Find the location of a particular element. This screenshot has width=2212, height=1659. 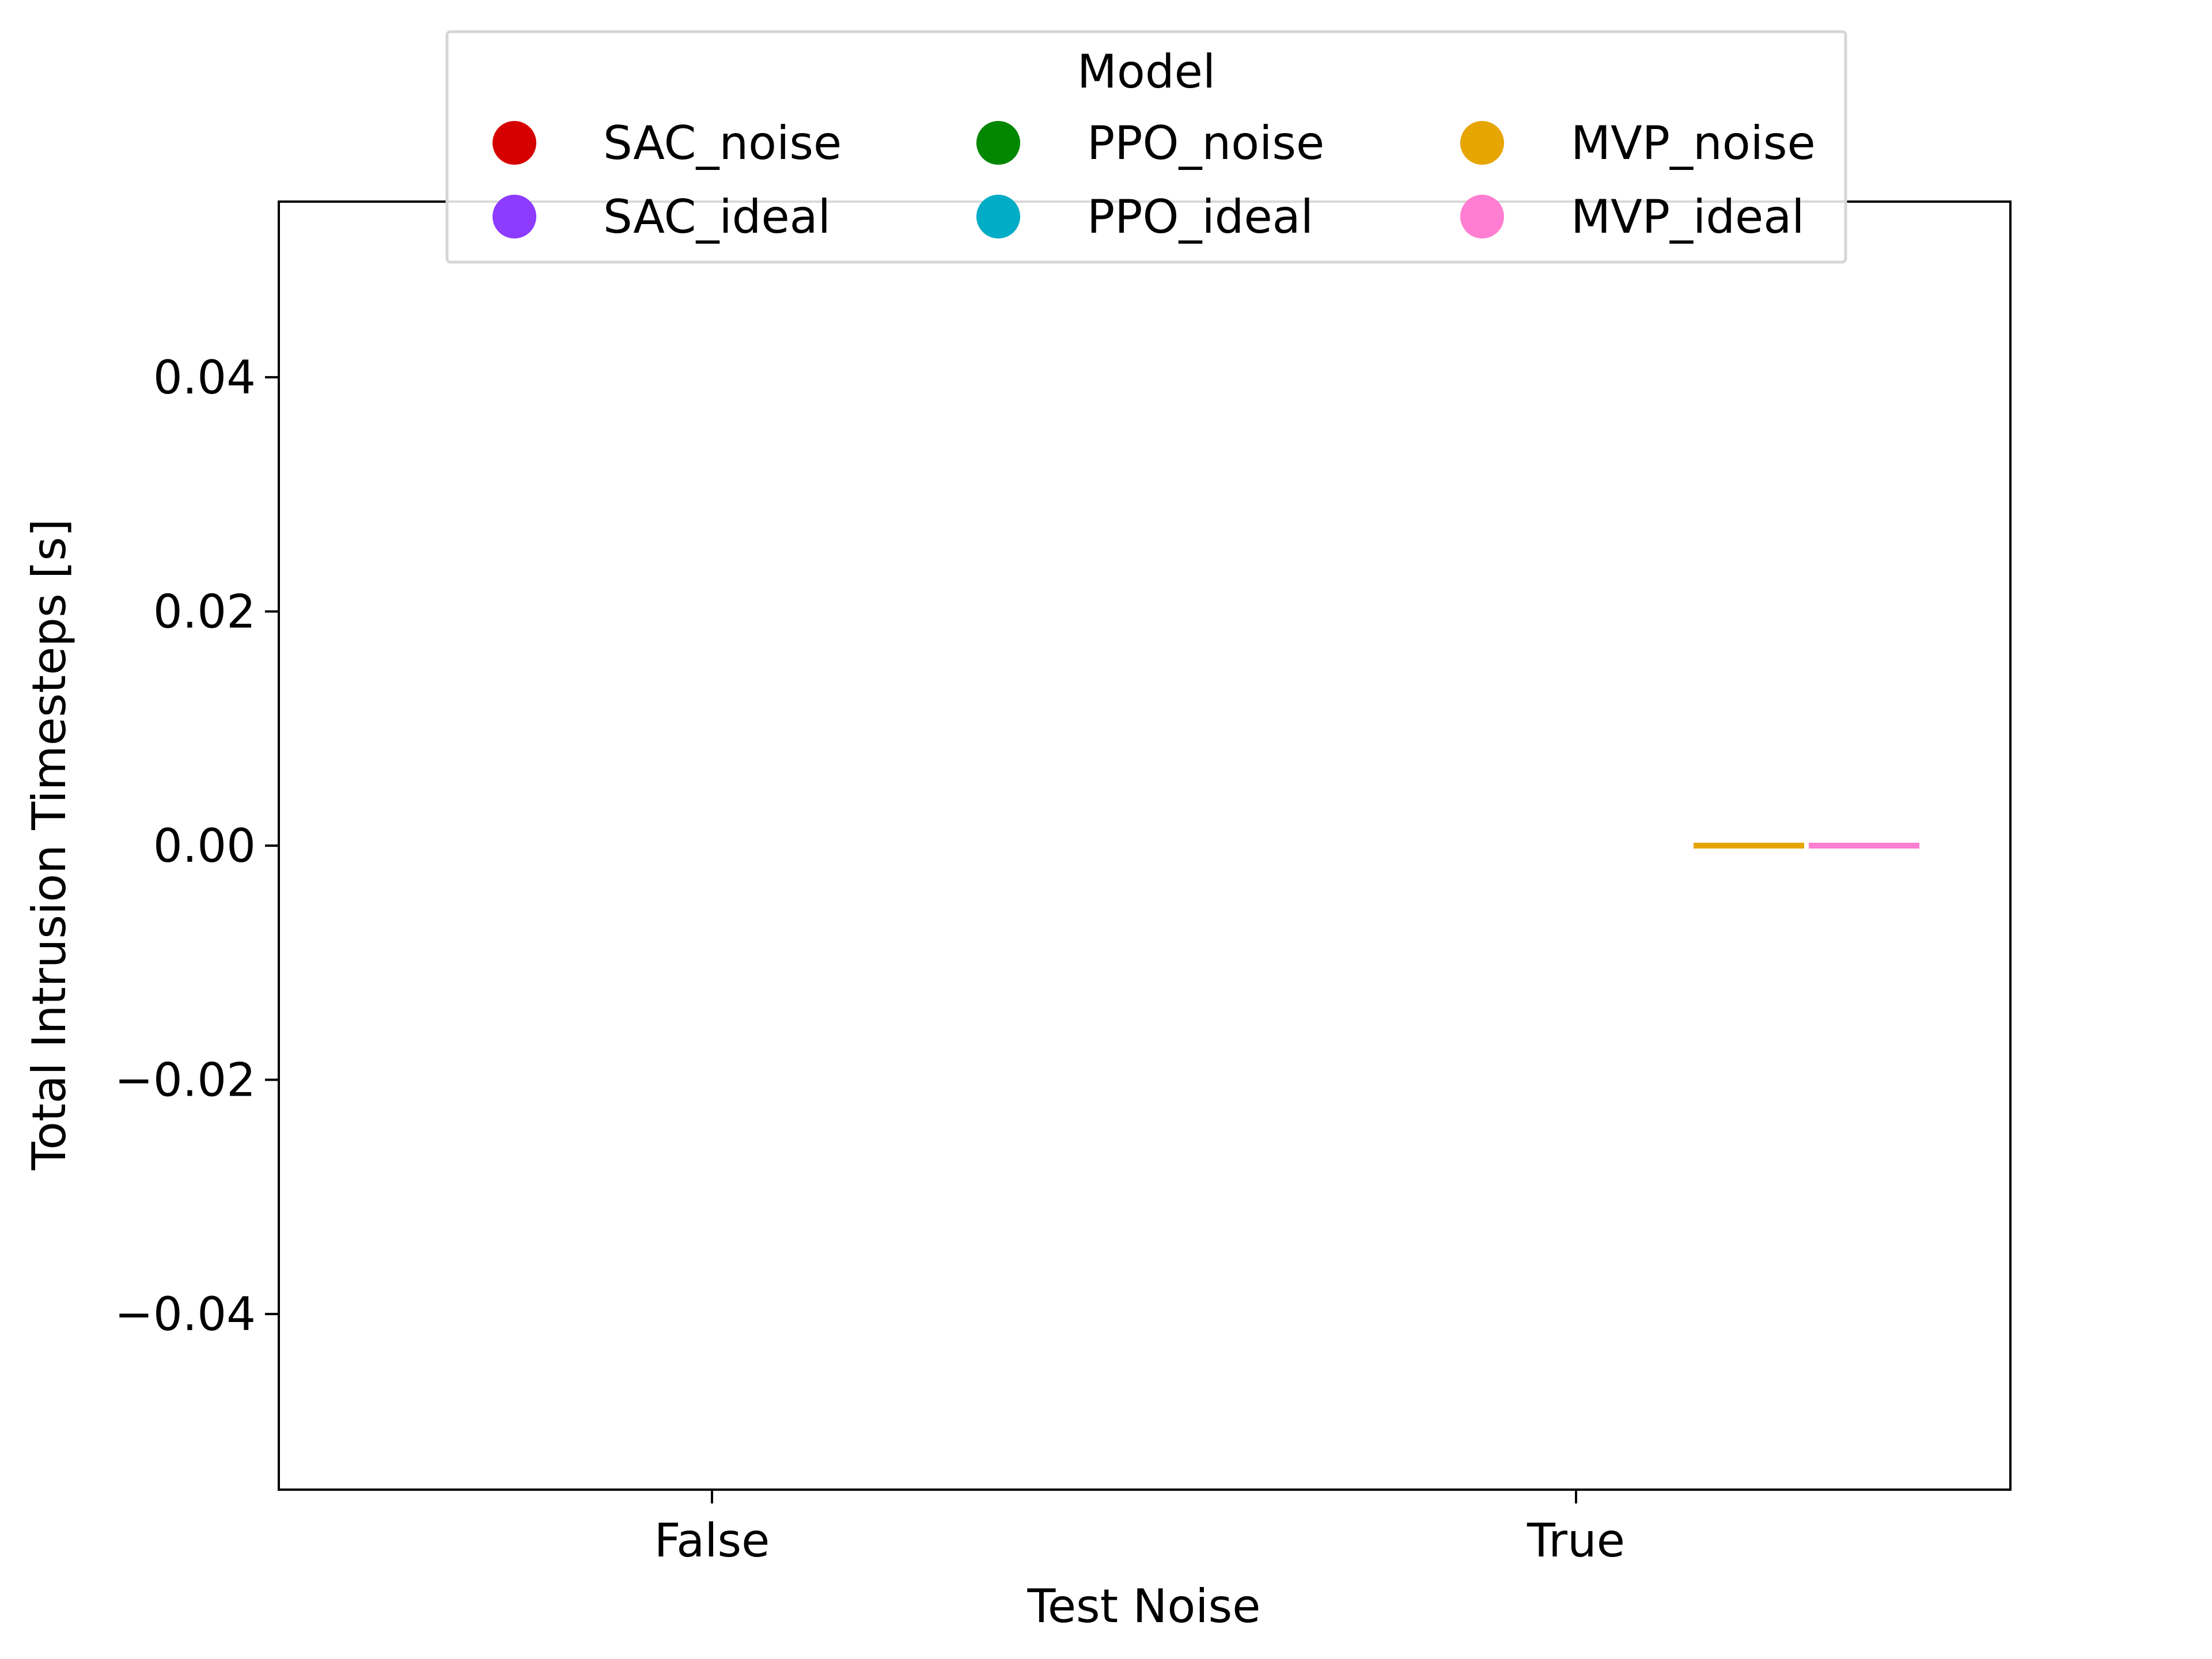

y-tick-label: 0.00 is located at coordinates (204, 846).